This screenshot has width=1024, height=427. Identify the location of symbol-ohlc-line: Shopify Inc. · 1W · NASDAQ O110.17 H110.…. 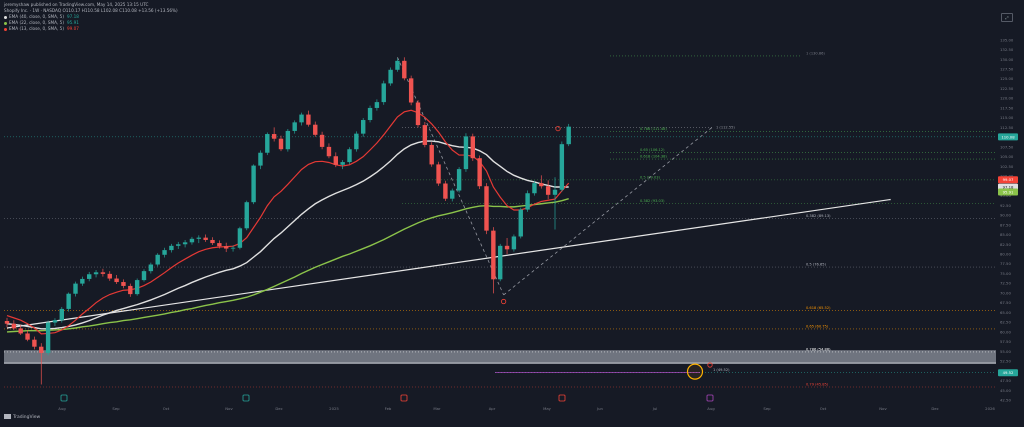
(91, 10).